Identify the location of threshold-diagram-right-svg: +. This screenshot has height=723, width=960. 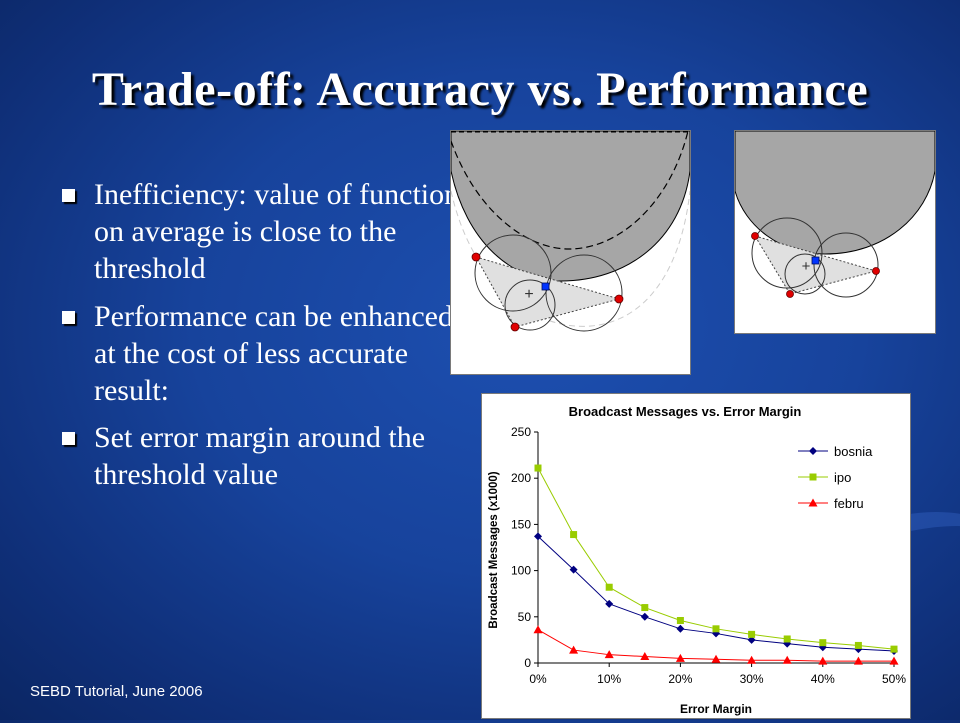
(835, 214).